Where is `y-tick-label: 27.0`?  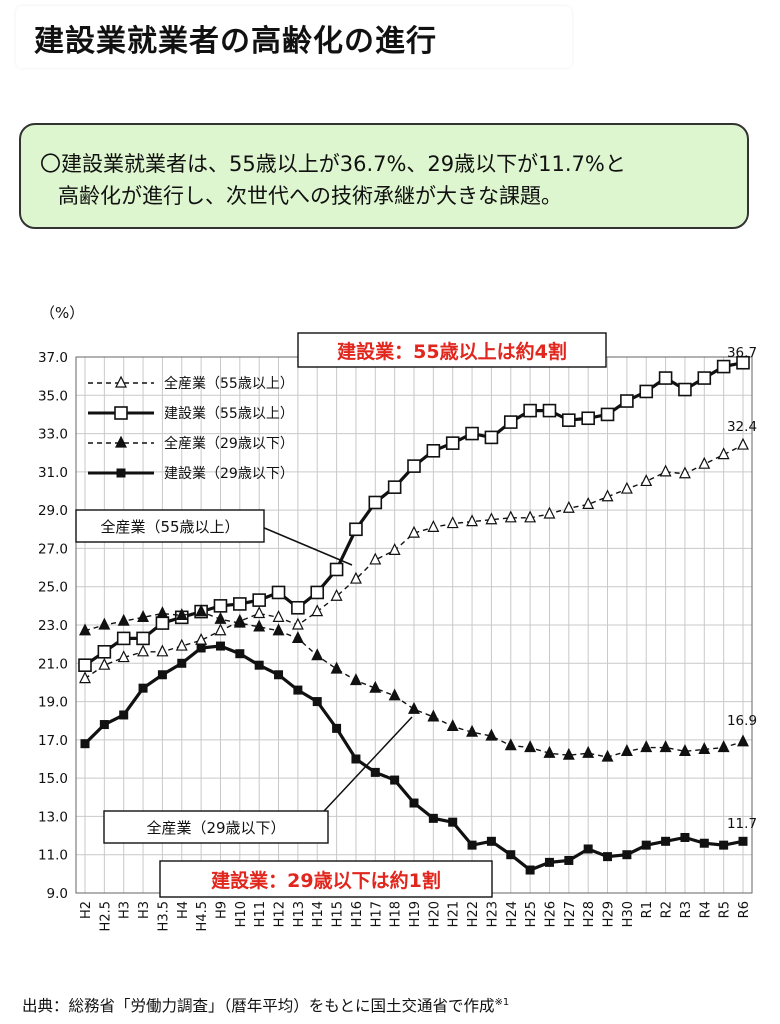
y-tick-label: 27.0 is located at coordinates (53, 549).